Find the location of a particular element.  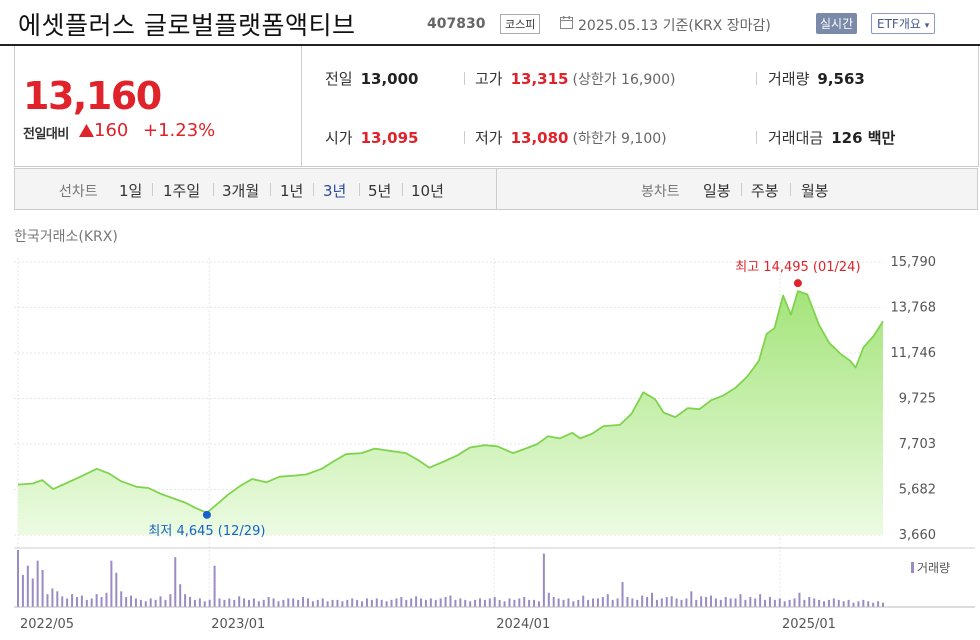

volume-label: 거래량 is located at coordinates (789, 79).